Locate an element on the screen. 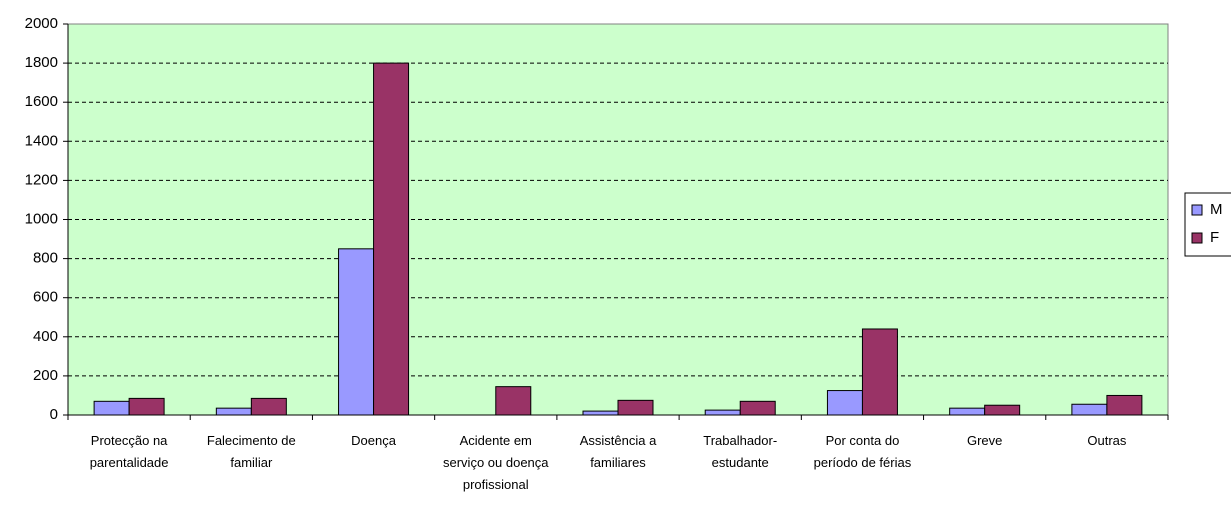 The height and width of the screenshot is (524, 1231). y-tick-label: 600 is located at coordinates (45, 297).